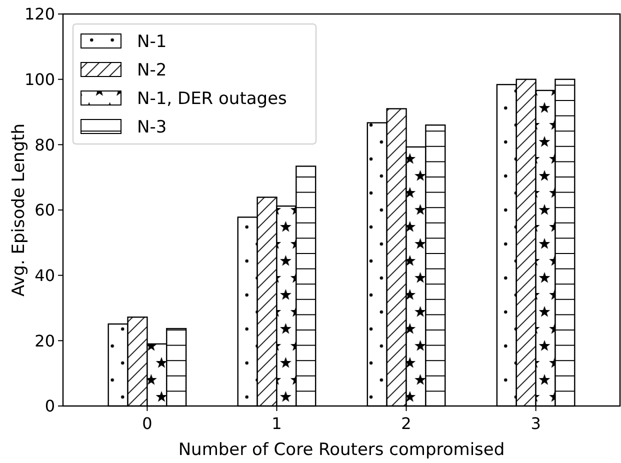 The width and height of the screenshot is (621, 463). What do you see at coordinates (212, 98) in the screenshot?
I see `legend-label: N-1, DER outages` at bounding box center [212, 98].